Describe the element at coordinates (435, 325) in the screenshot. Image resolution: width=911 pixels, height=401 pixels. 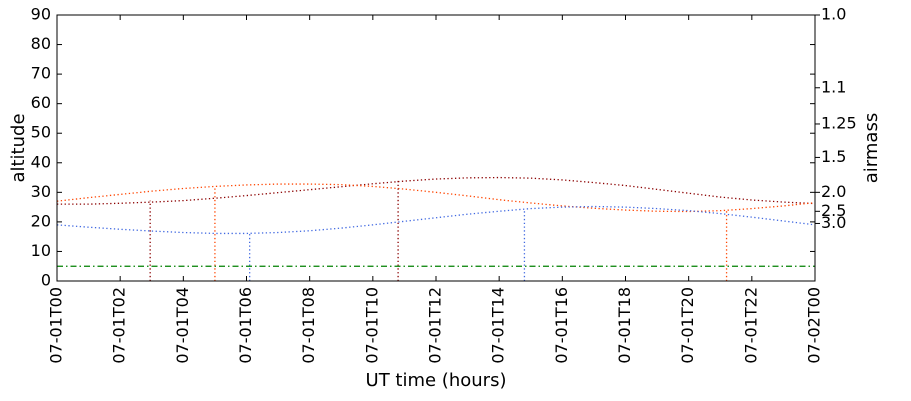
I see `x-tick-label: 07-01T12` at that location.